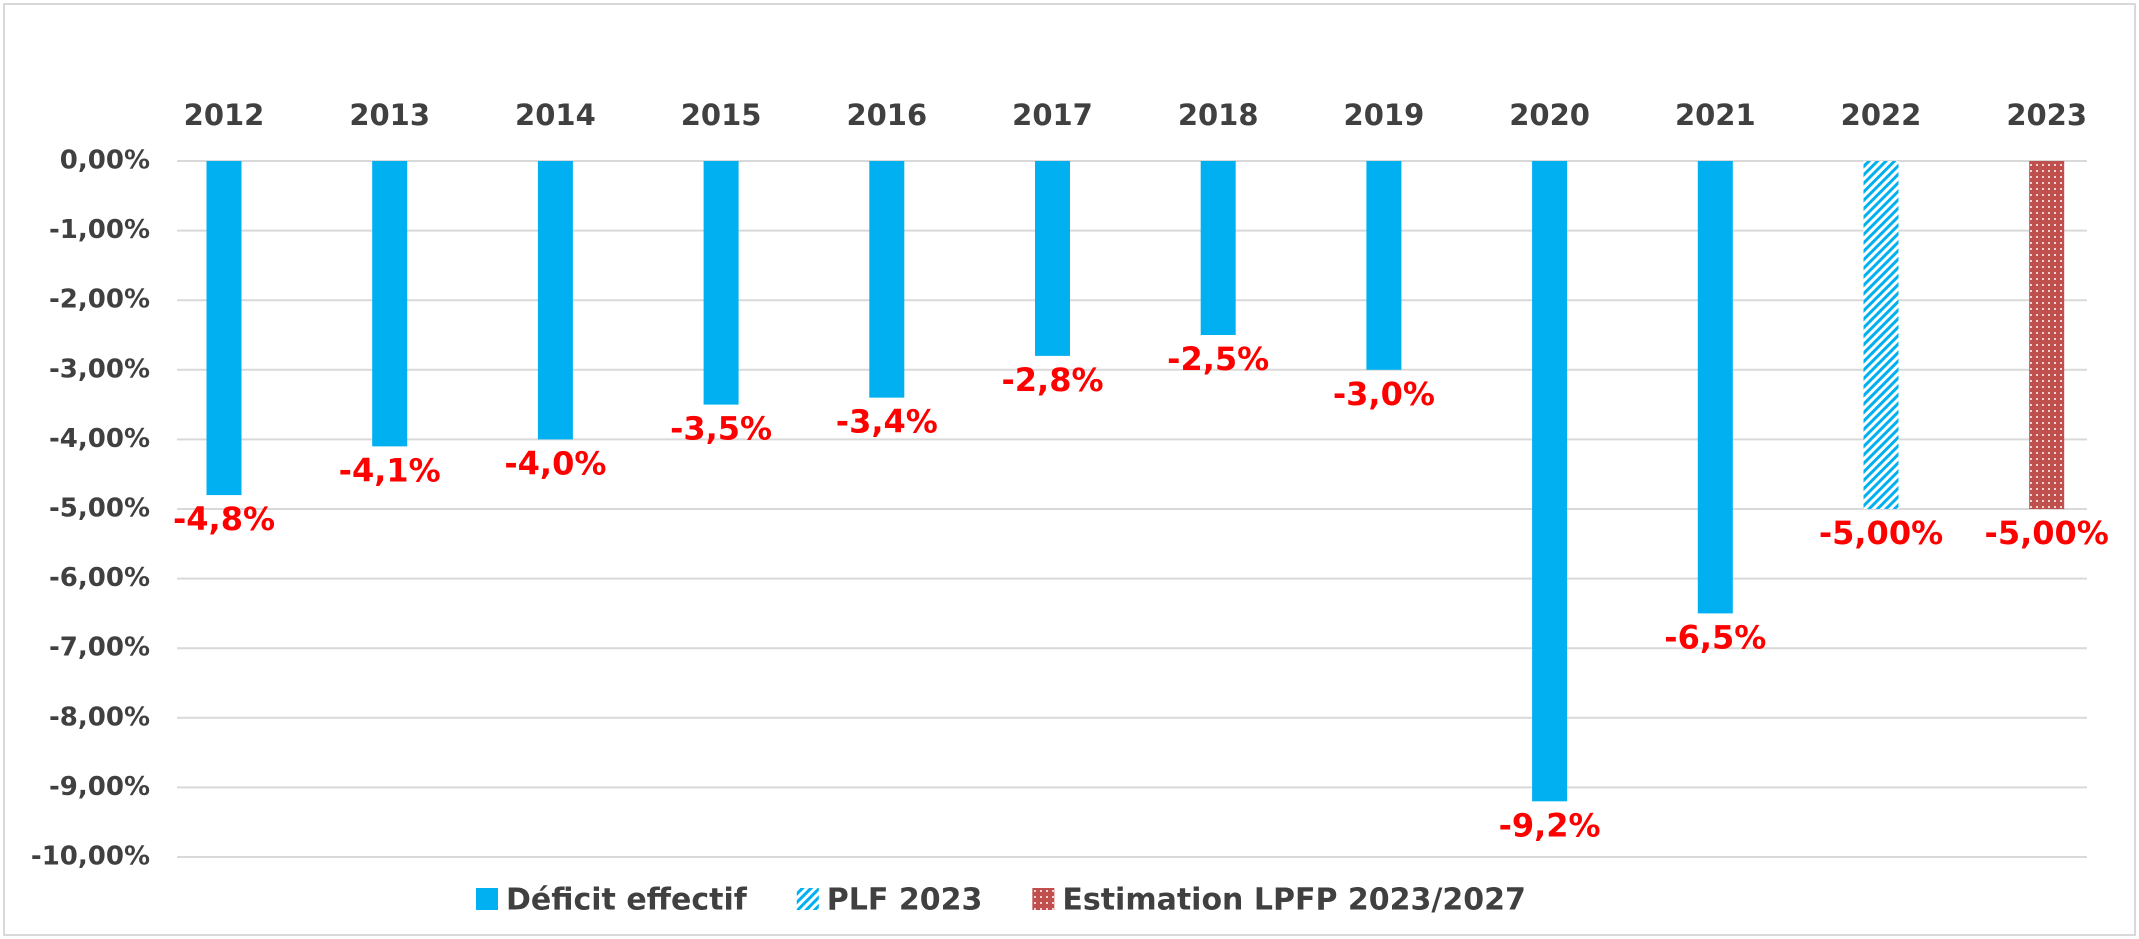 This screenshot has height=939, width=2139. I want to click on x-tick-label: 2018, so click(1218, 115).